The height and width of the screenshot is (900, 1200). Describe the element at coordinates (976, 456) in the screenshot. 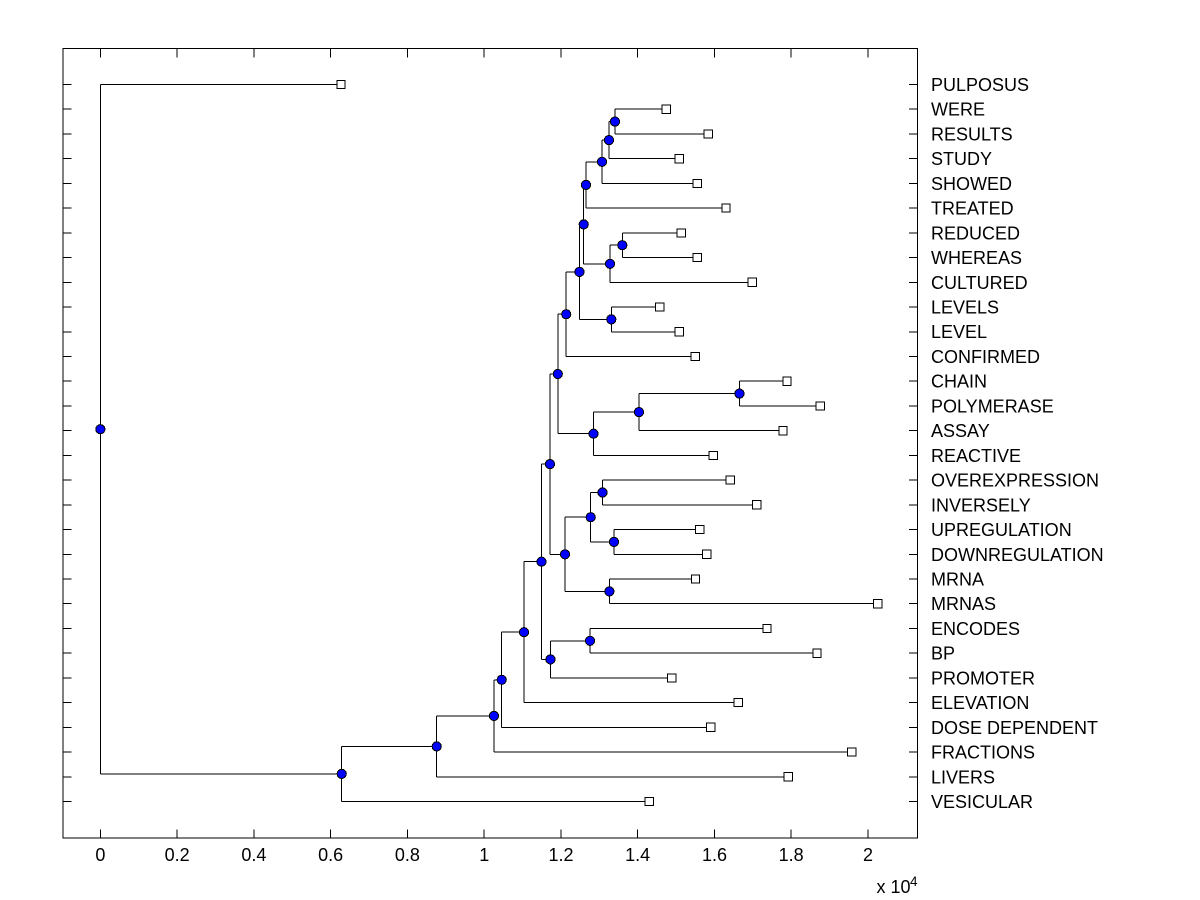

I see `svg-text: REACTIVE` at that location.